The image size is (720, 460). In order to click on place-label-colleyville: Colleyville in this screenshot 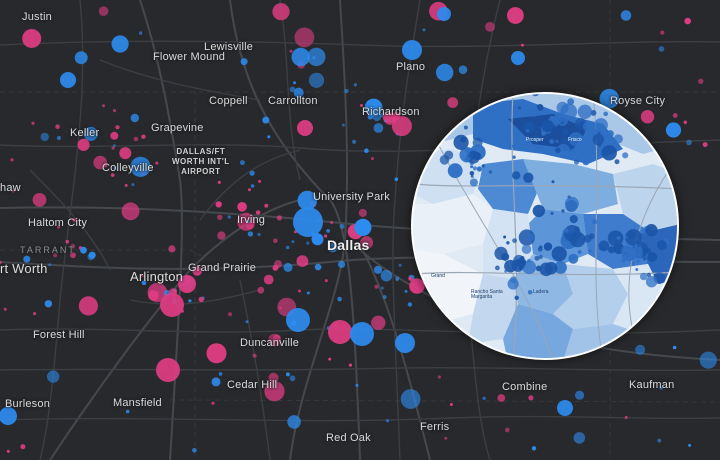, I will do `click(128, 168)`.